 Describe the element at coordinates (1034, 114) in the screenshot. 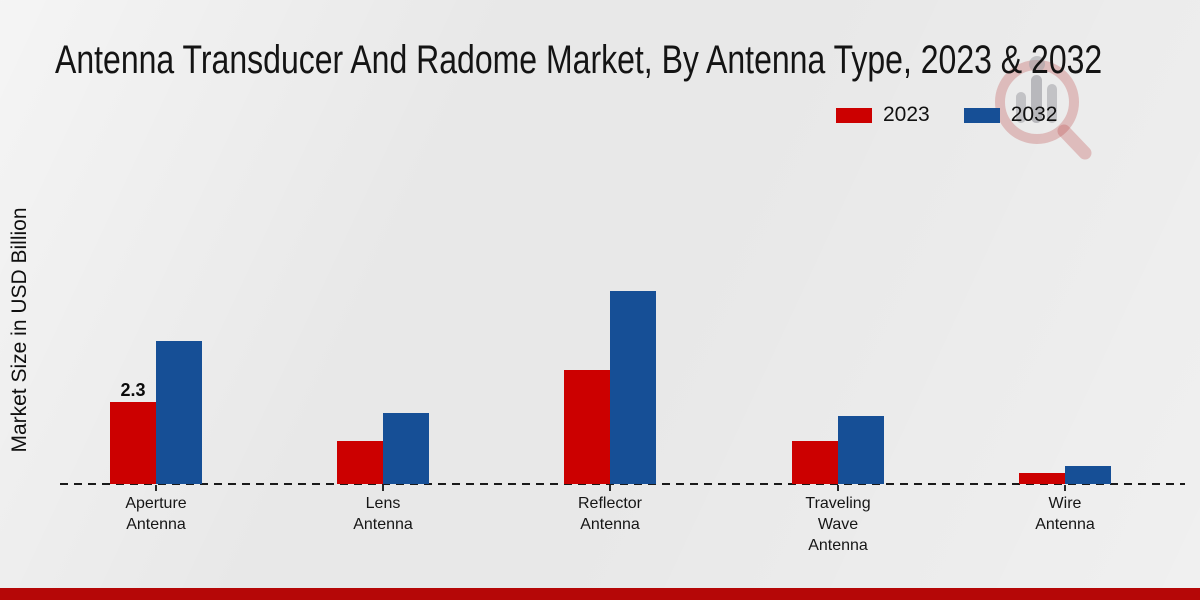

I see `legend-label-2032: 2032` at that location.